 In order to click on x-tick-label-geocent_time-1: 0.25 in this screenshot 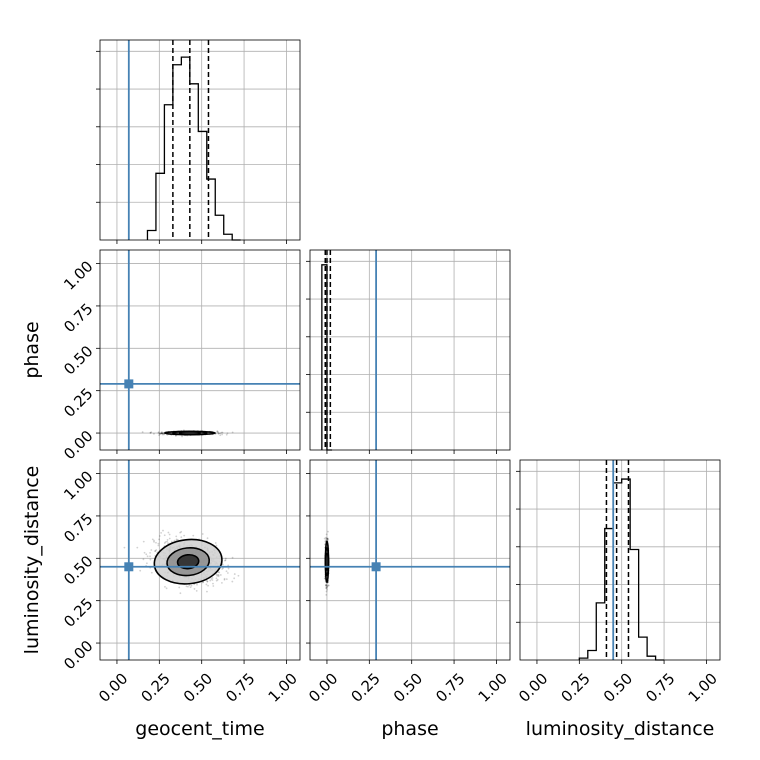, I will do `click(155, 688)`.